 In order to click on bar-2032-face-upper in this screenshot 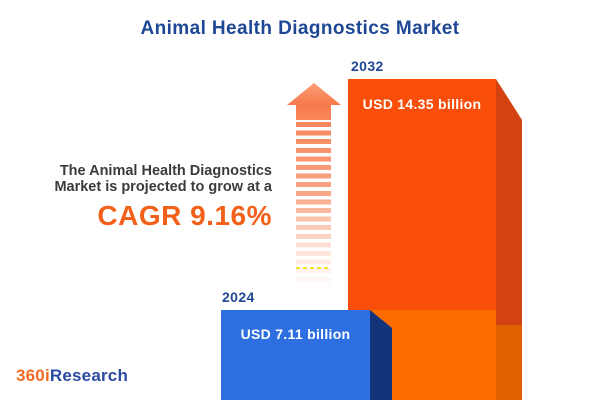, I will do `click(422, 194)`.